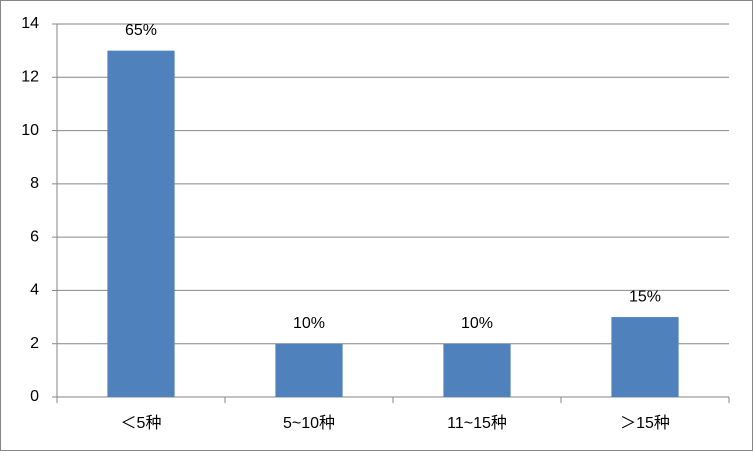 This screenshot has width=753, height=451. What do you see at coordinates (141, 30) in the screenshot?
I see `data-label: 65%` at bounding box center [141, 30].